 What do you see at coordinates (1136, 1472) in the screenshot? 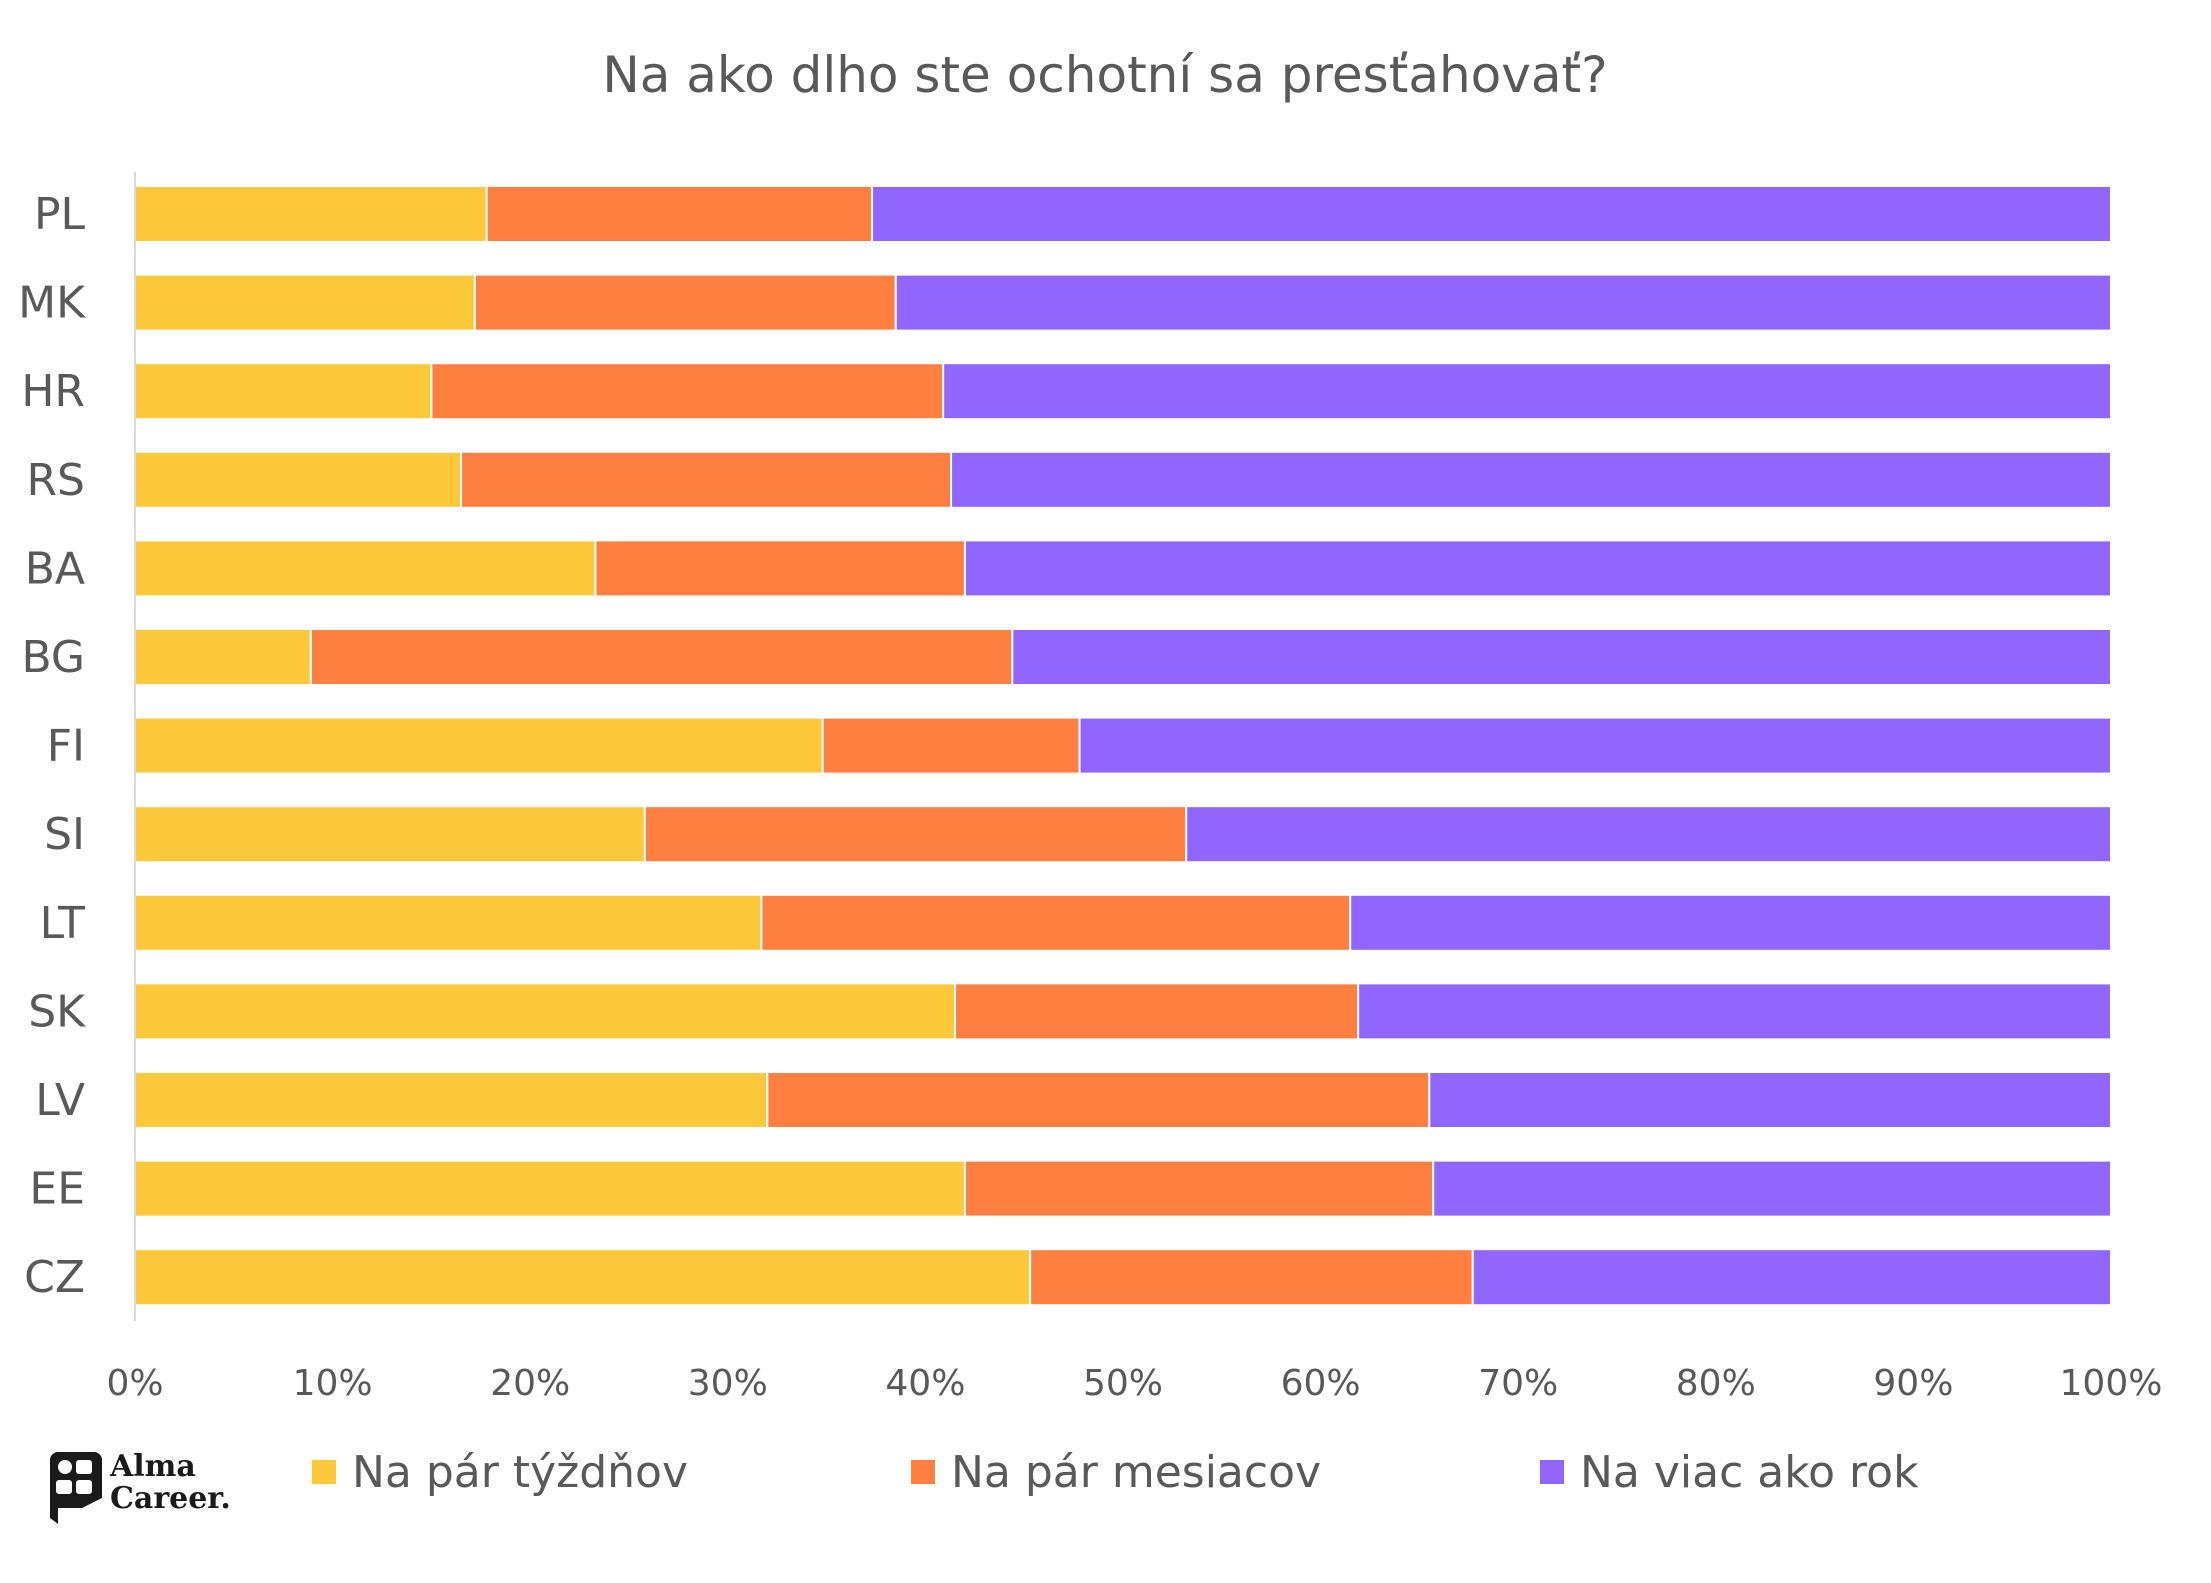
I see `legend-label: Na pár mesiacov` at bounding box center [1136, 1472].